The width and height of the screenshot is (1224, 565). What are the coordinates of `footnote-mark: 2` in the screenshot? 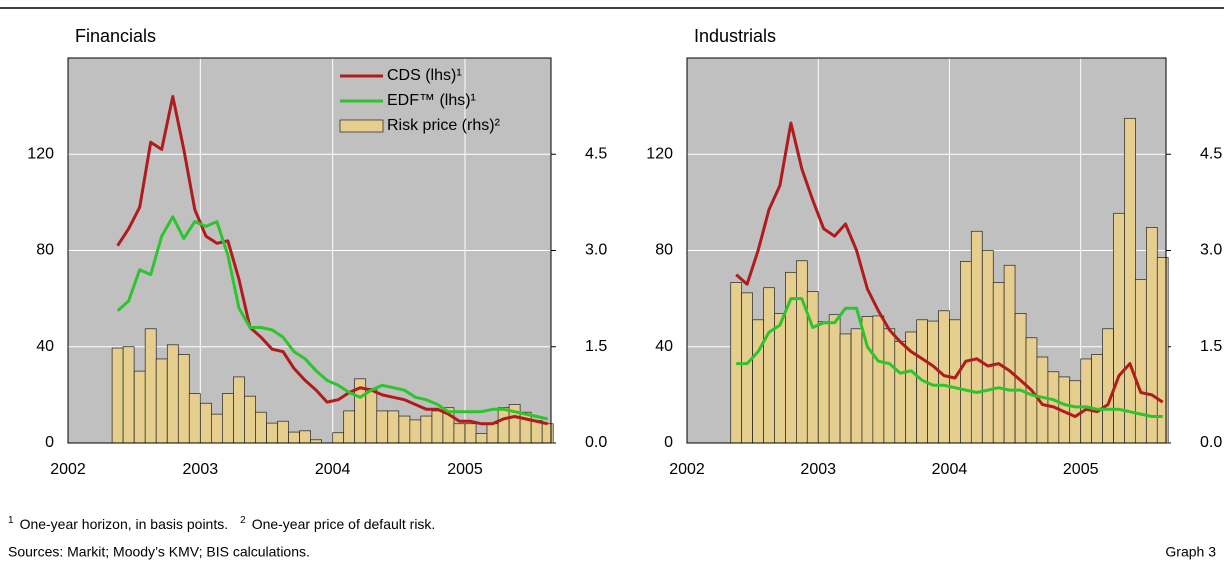 It's located at (243, 520).